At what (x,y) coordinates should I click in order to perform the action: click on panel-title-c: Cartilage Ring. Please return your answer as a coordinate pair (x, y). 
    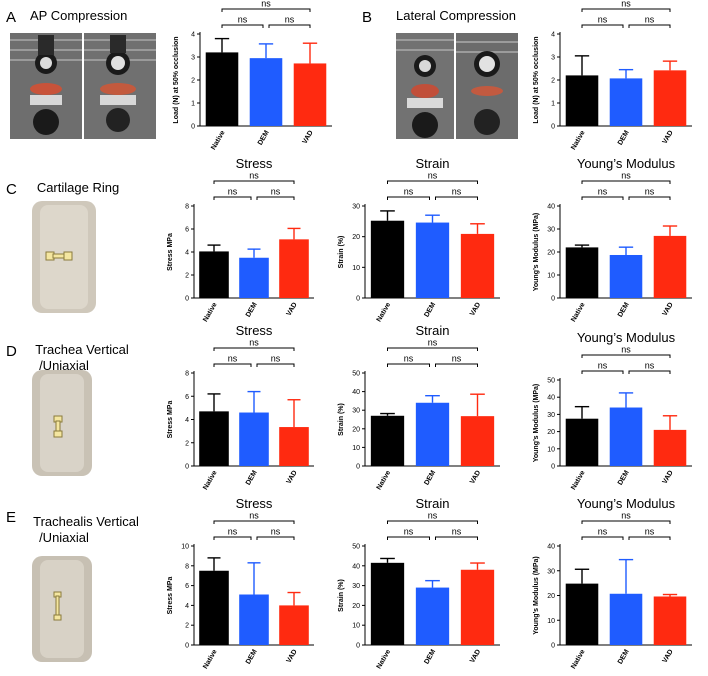
    Looking at the image, I should click on (78, 187).